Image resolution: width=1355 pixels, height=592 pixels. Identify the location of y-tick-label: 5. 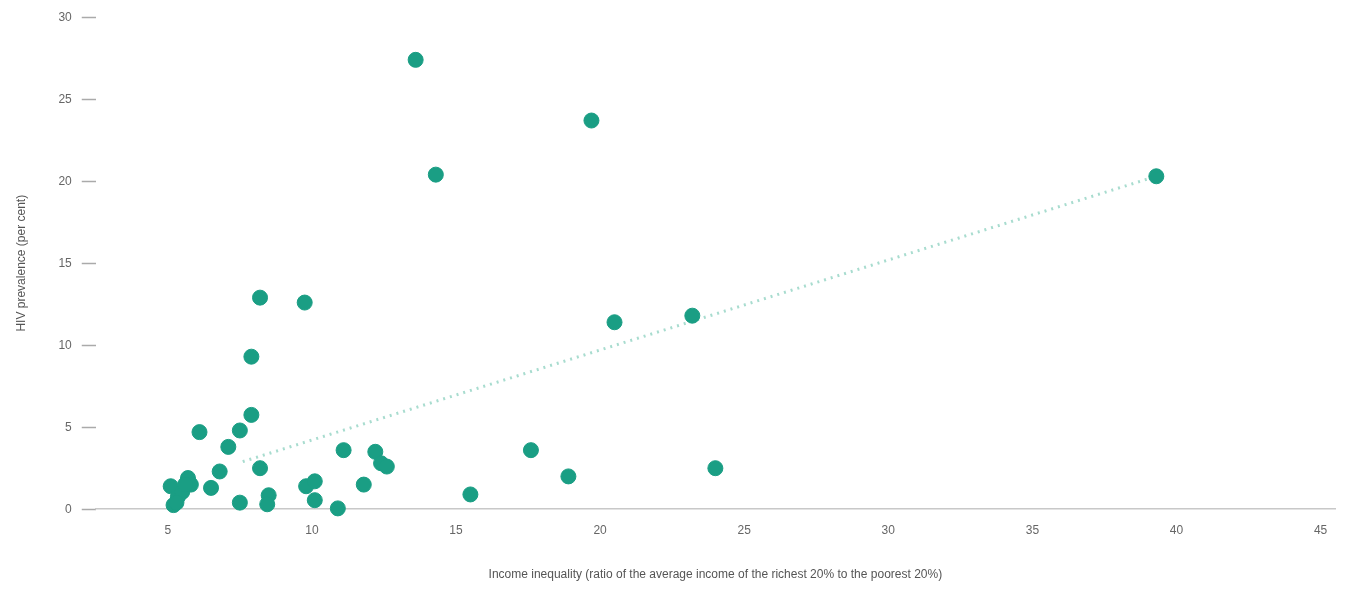
(69, 426).